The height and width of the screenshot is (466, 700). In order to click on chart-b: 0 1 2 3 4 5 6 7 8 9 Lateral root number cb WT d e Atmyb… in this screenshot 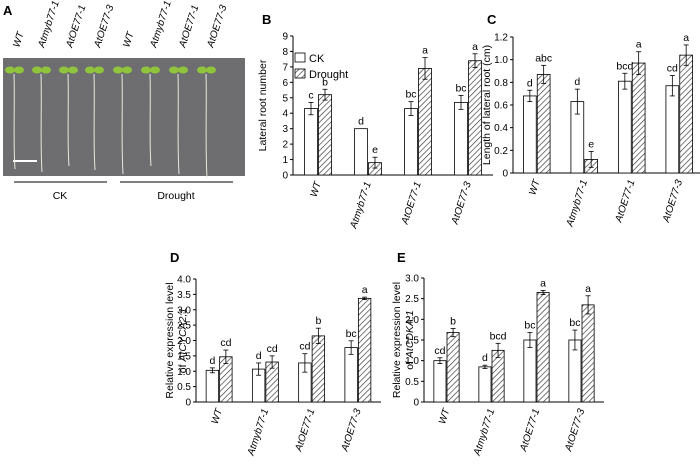, I will do `click(375, 131)`.